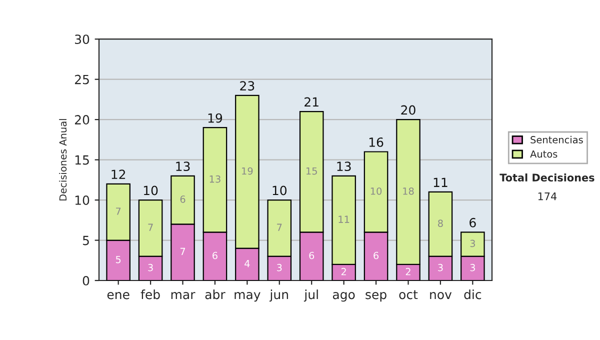 This screenshot has height=340, width=600. Describe the element at coordinates (85, 241) in the screenshot. I see `y-tick-label: 5` at that location.